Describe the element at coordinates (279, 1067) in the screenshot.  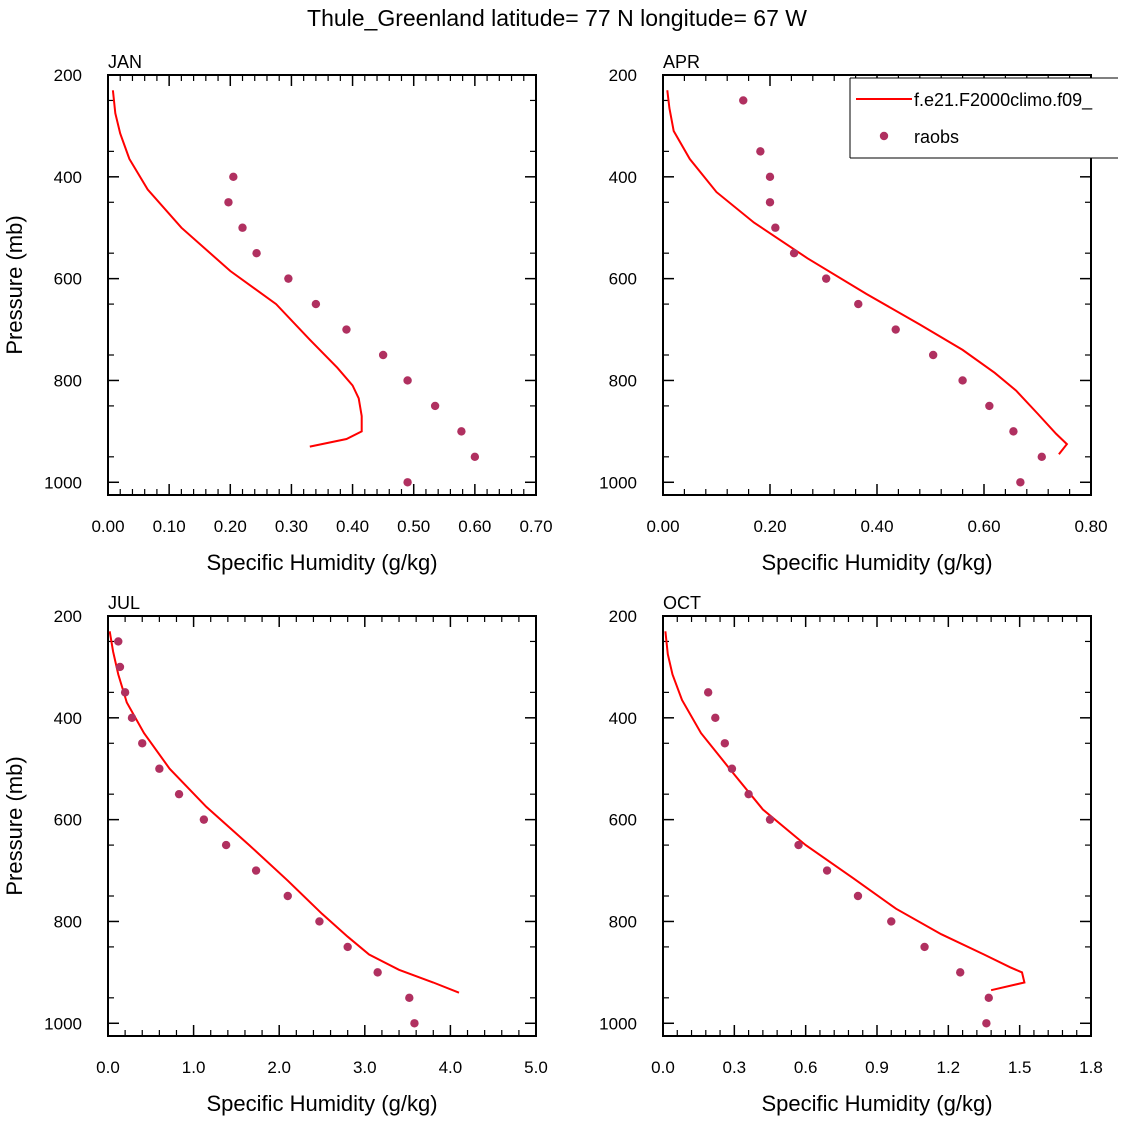
I see `x-tick-label: 2.0` at that location.